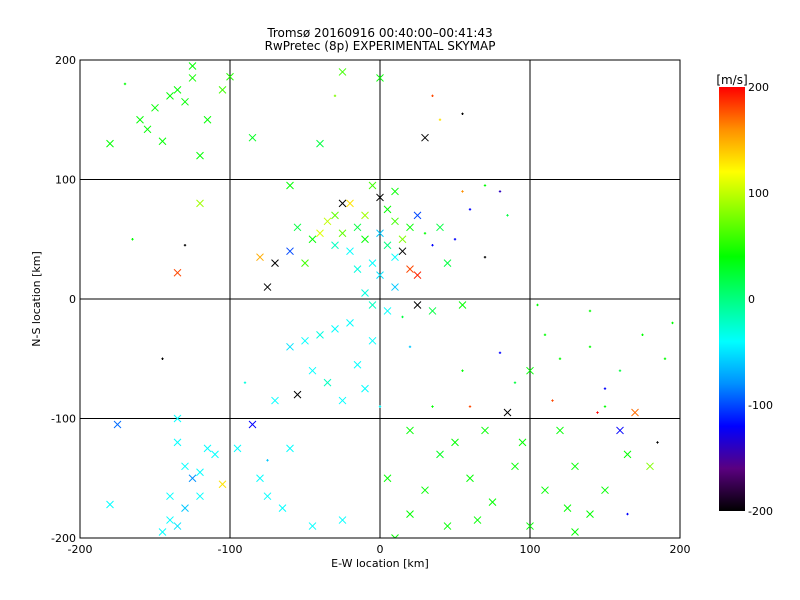  I want to click on y-tick-label: -100, so click(63, 419).